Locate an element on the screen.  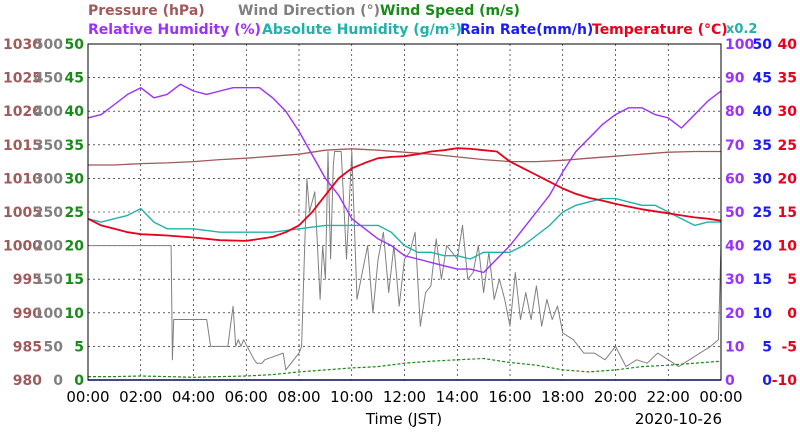
x-tick-label: 12:00 is located at coordinates (404, 397).